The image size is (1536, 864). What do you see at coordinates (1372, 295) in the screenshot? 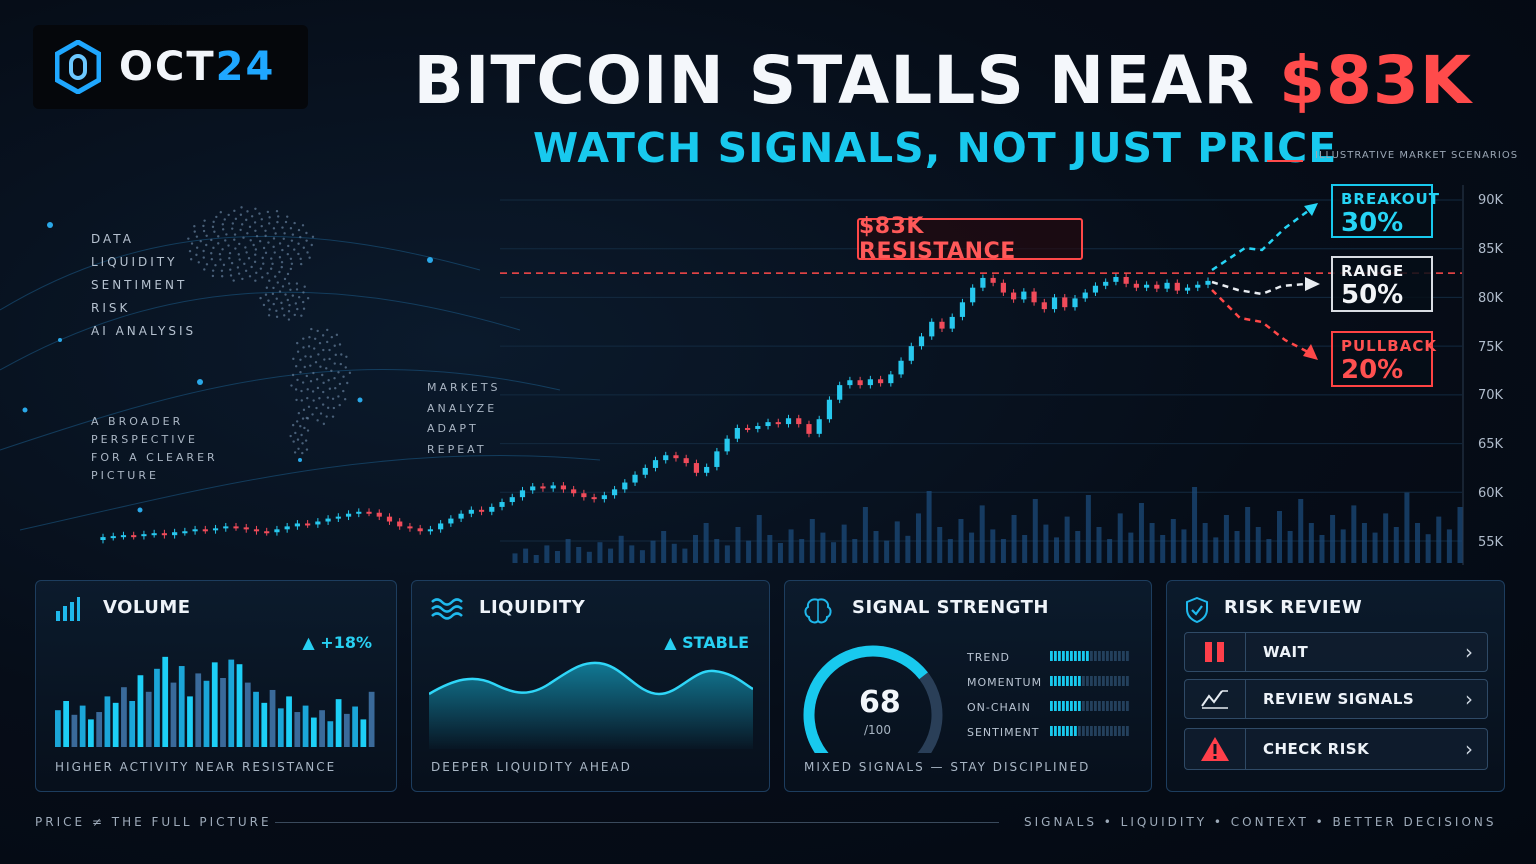
I see `scenario-probability: 50%` at bounding box center [1372, 295].